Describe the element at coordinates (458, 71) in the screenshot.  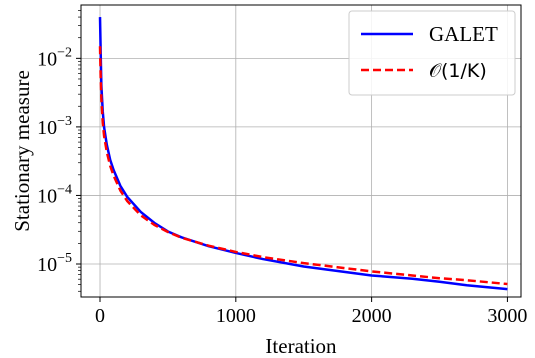
I see `legend-label-bound: 𝒪(1/K)` at that location.